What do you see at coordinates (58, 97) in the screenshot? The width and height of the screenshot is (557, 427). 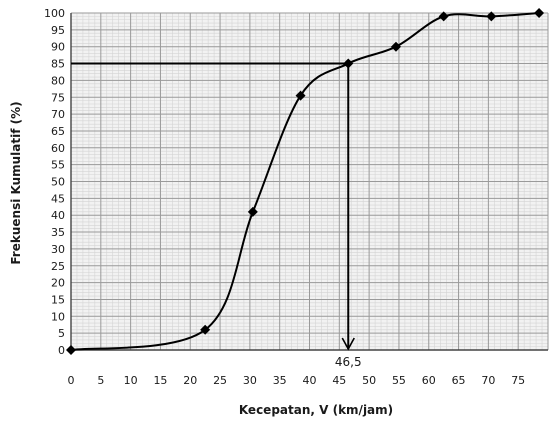 I see `y-tick-label: 75` at bounding box center [58, 97].